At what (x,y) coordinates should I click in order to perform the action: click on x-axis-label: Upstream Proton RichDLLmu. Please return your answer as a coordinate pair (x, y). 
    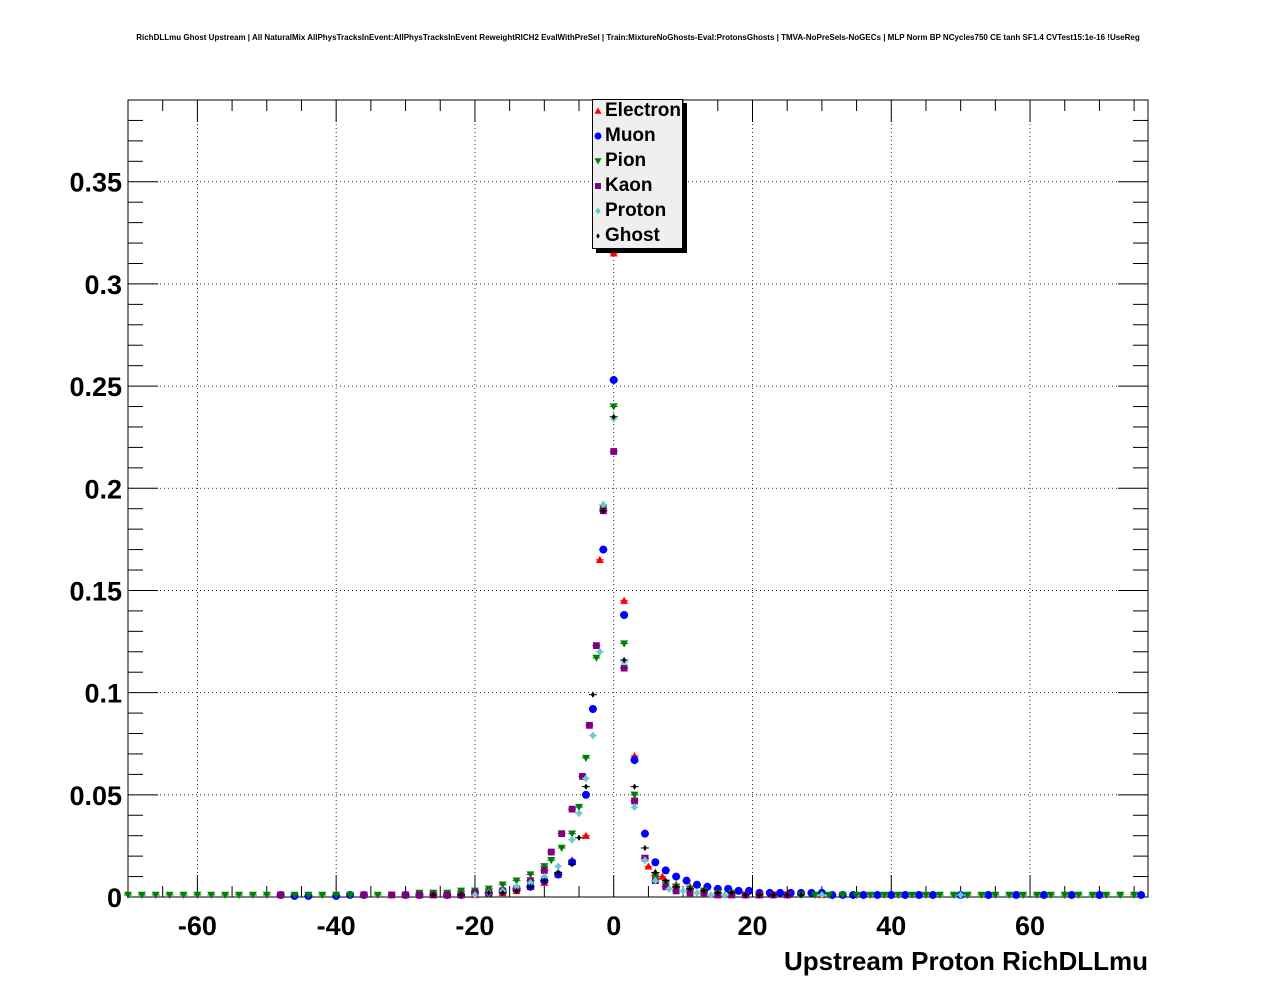
    Looking at the image, I should click on (965, 961).